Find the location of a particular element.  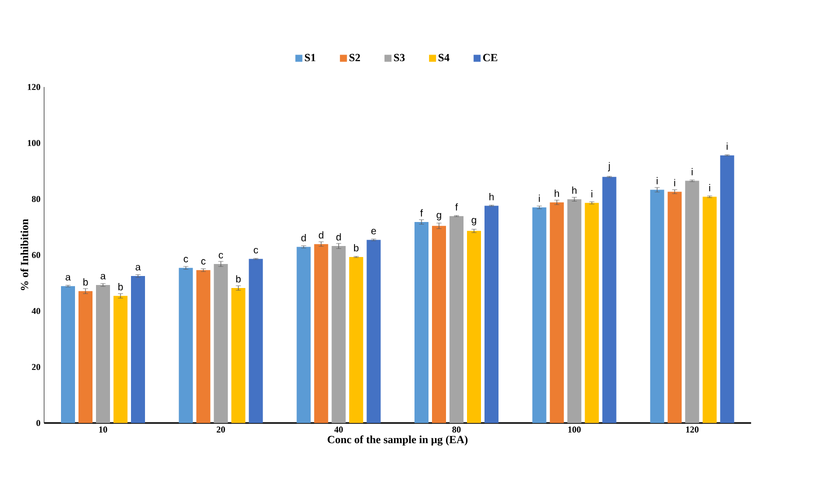

y-tick-label: 100 is located at coordinates (34, 143).